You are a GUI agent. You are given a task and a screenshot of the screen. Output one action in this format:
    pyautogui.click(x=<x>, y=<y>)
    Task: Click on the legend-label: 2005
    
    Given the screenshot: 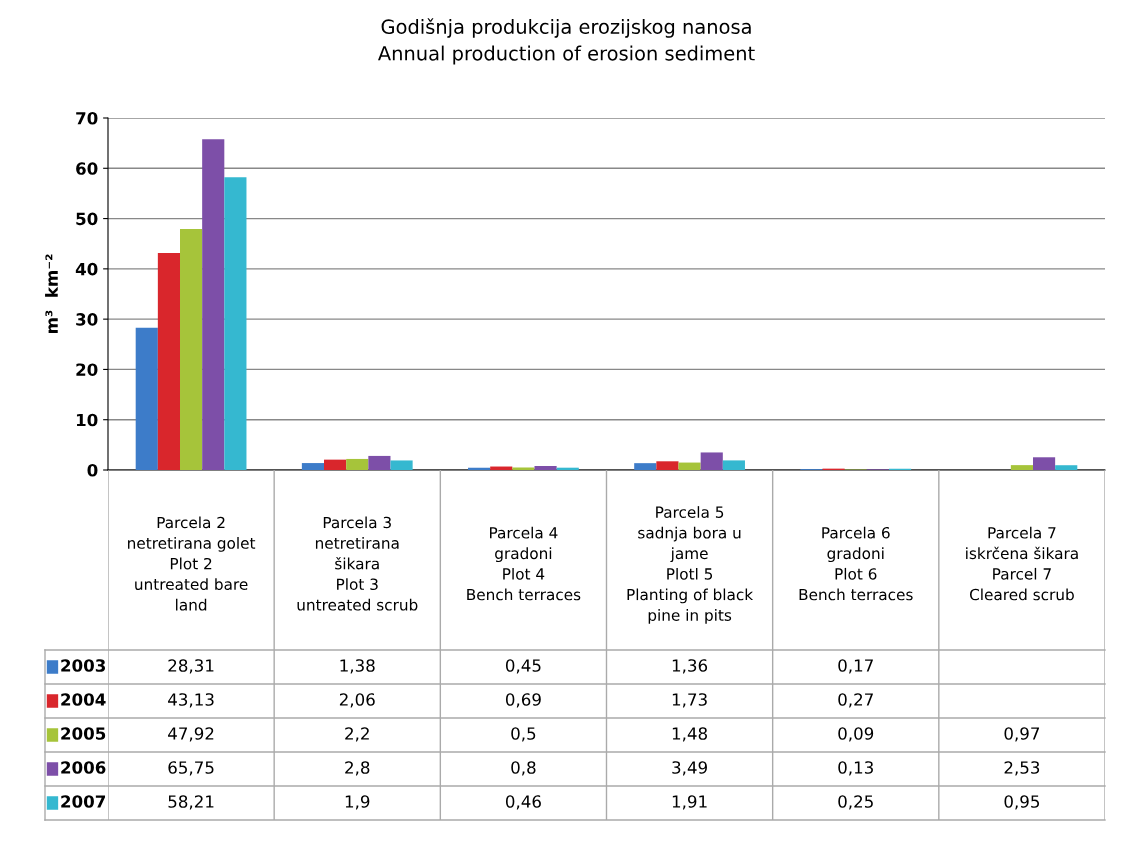 What is the action you would take?
    pyautogui.click(x=83, y=733)
    